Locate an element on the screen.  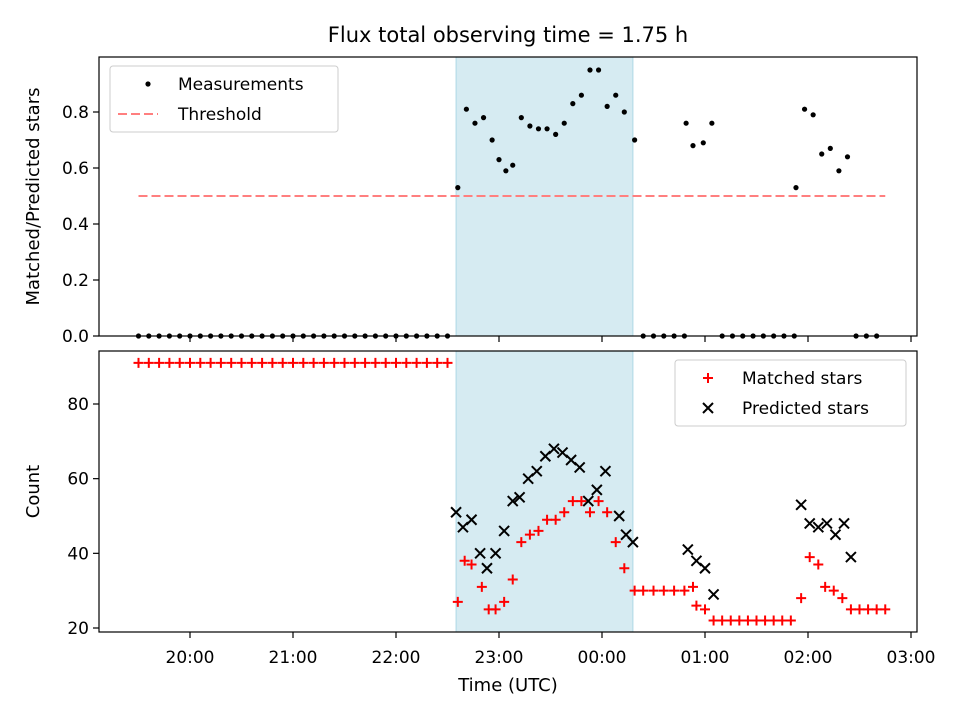
x-tick-label: 21:00 is located at coordinates (293, 658).